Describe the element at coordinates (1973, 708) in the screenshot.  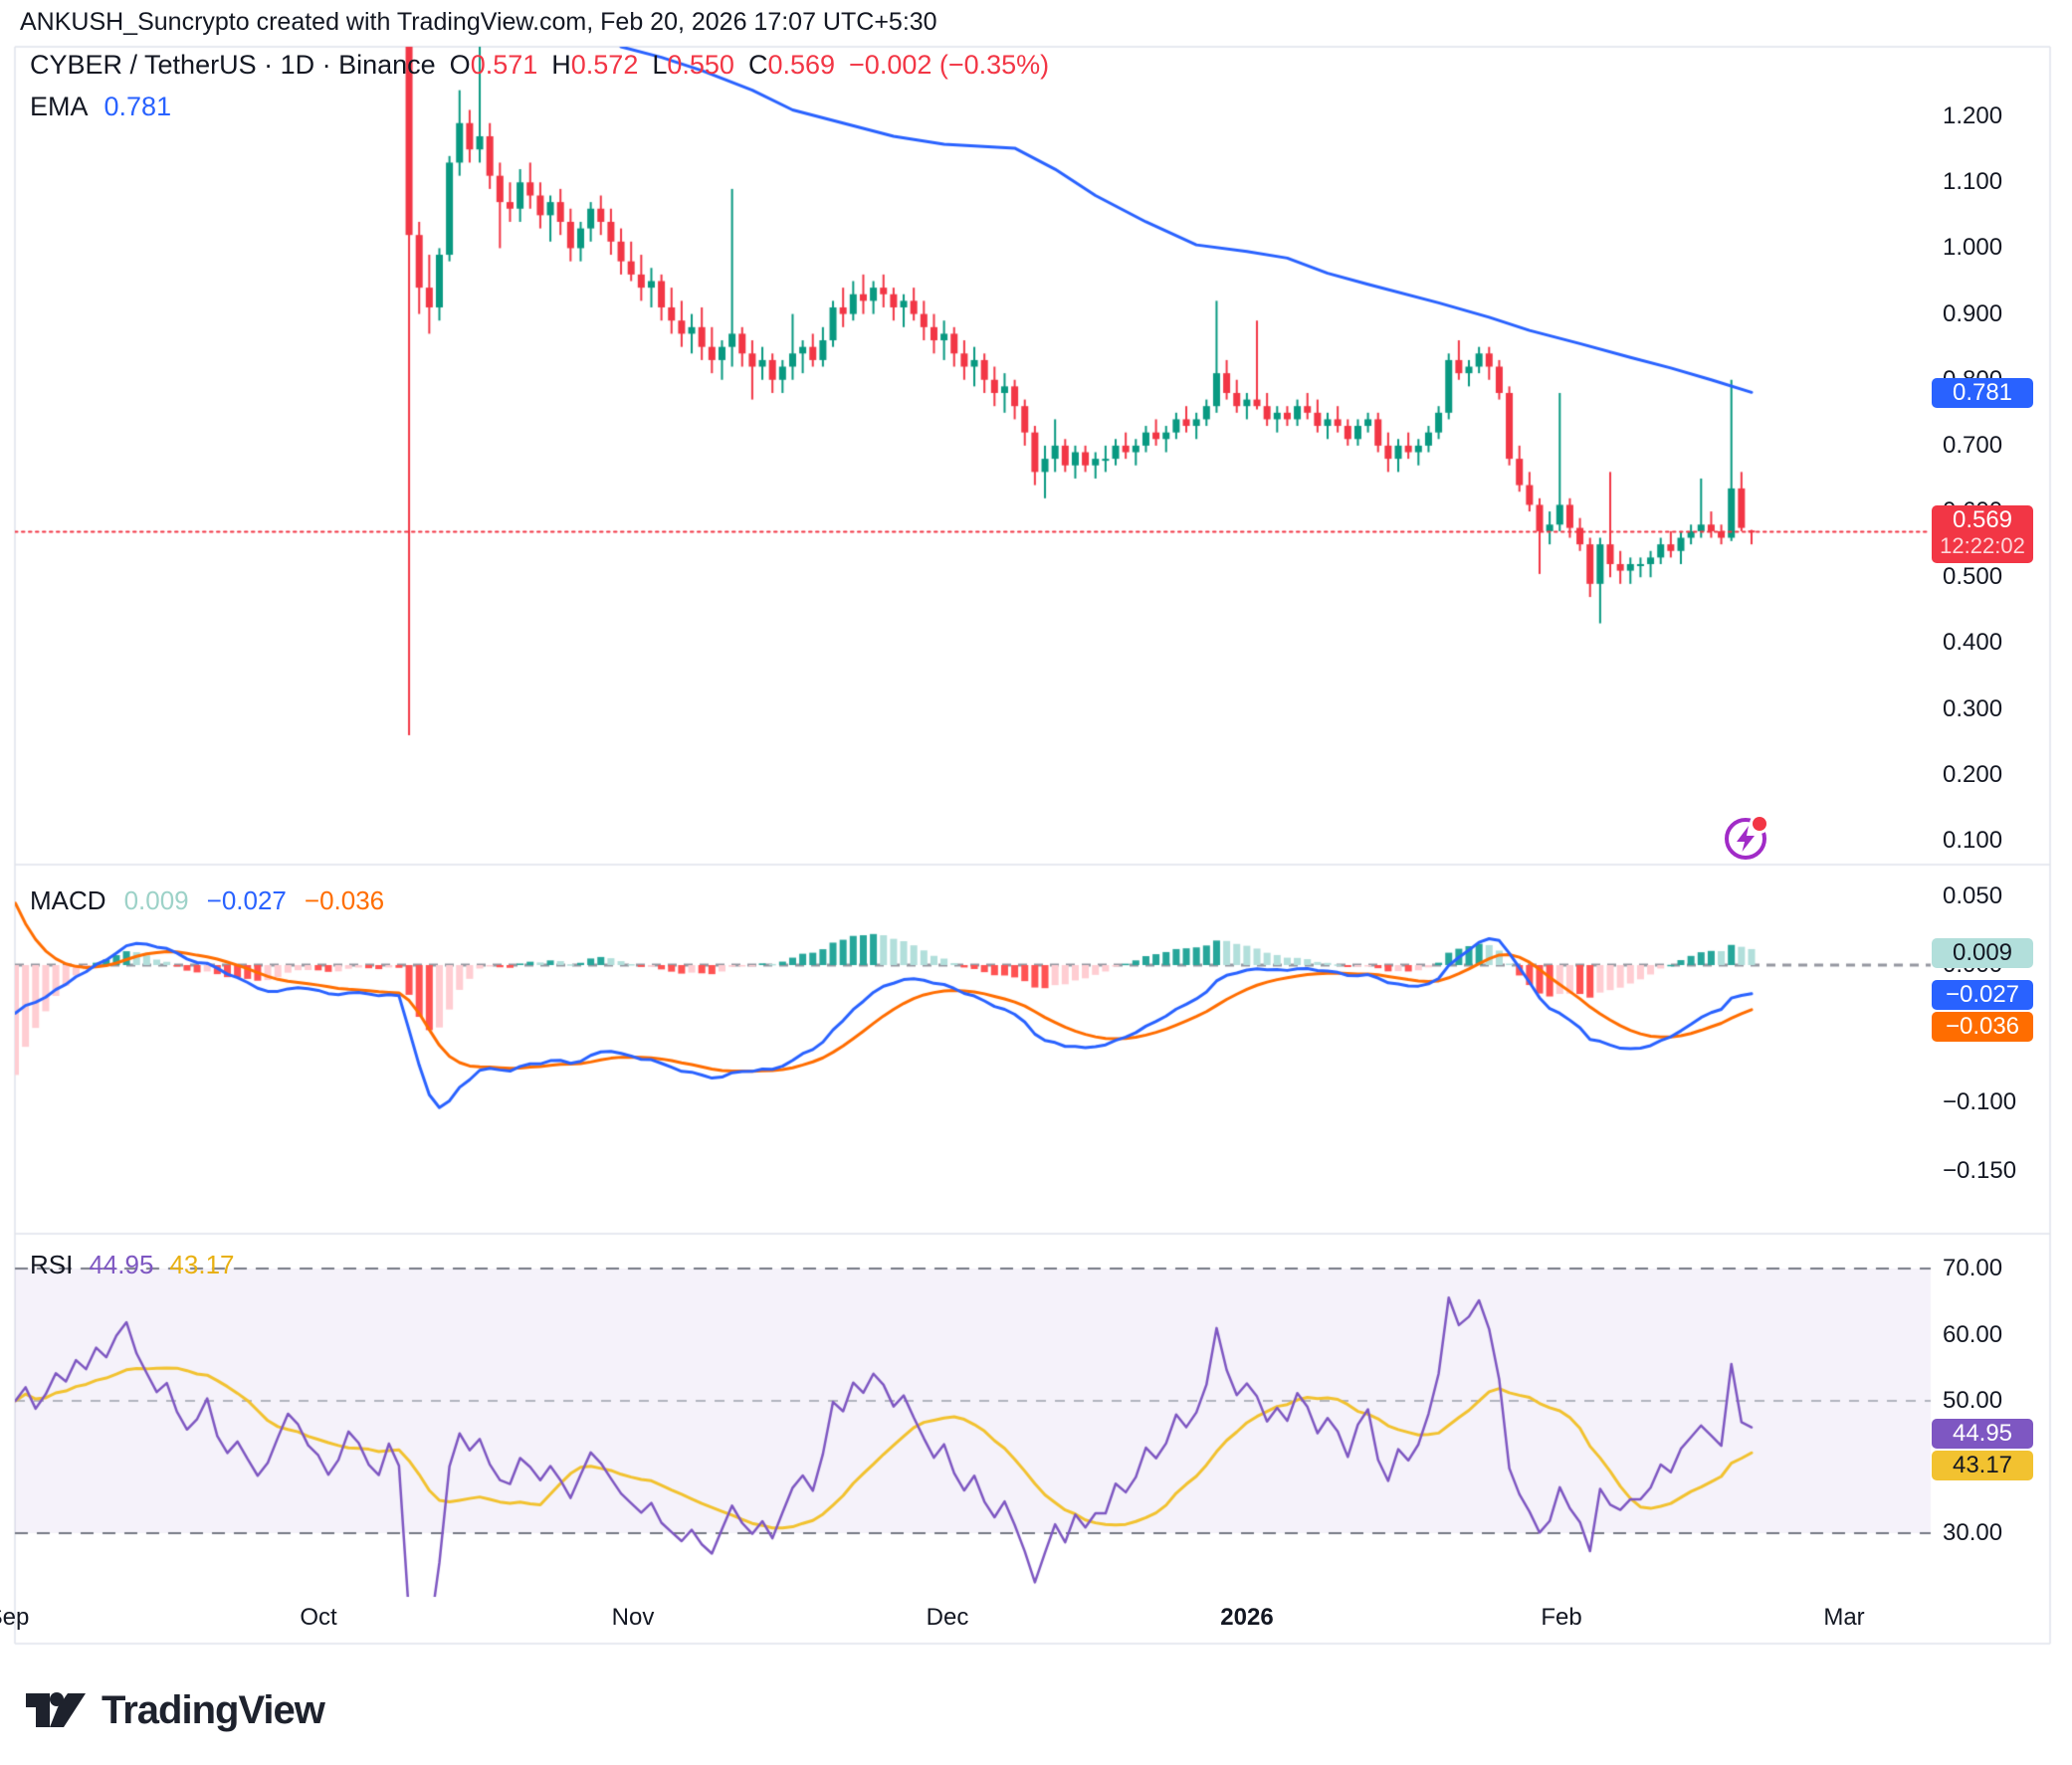
I see `price-axis-tick: 0.300` at that location.